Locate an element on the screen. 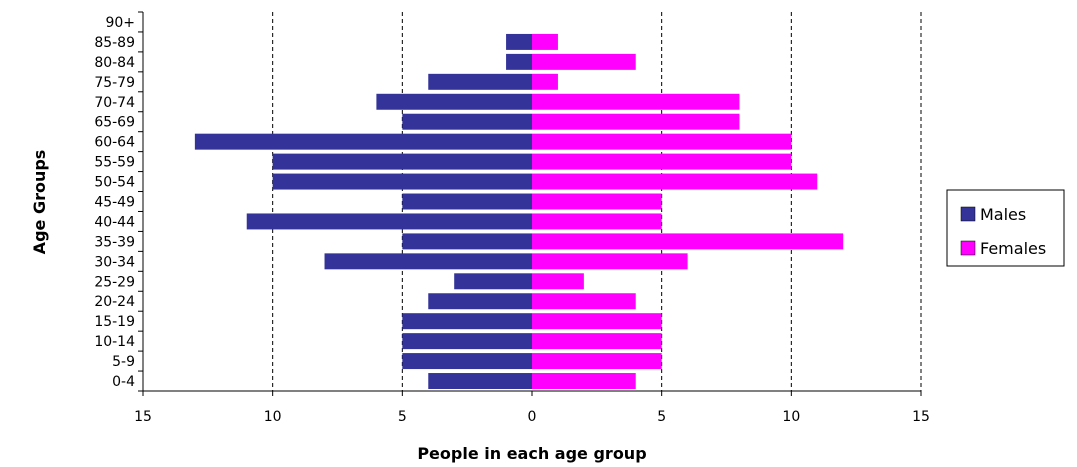  y-tick-label: 20-24 is located at coordinates (114, 302).